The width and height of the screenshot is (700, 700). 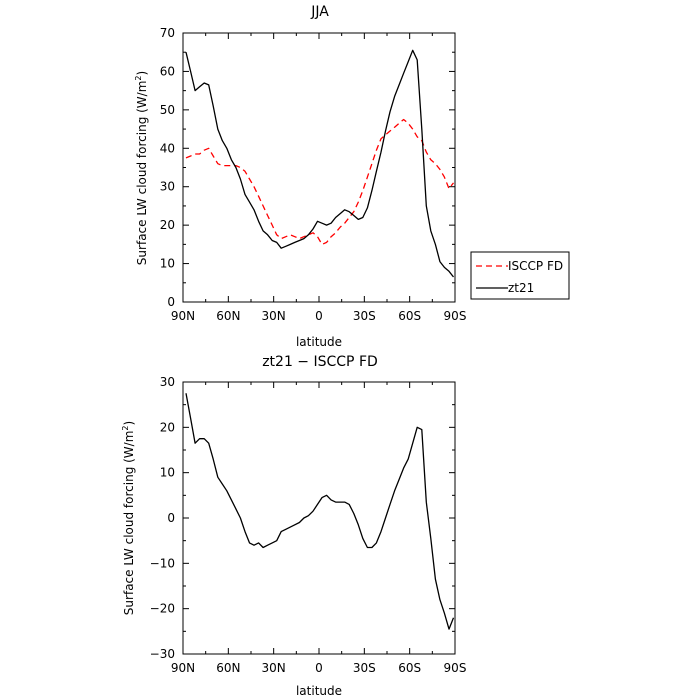 I want to click on y-tick-label: 70, so click(x=167, y=33).